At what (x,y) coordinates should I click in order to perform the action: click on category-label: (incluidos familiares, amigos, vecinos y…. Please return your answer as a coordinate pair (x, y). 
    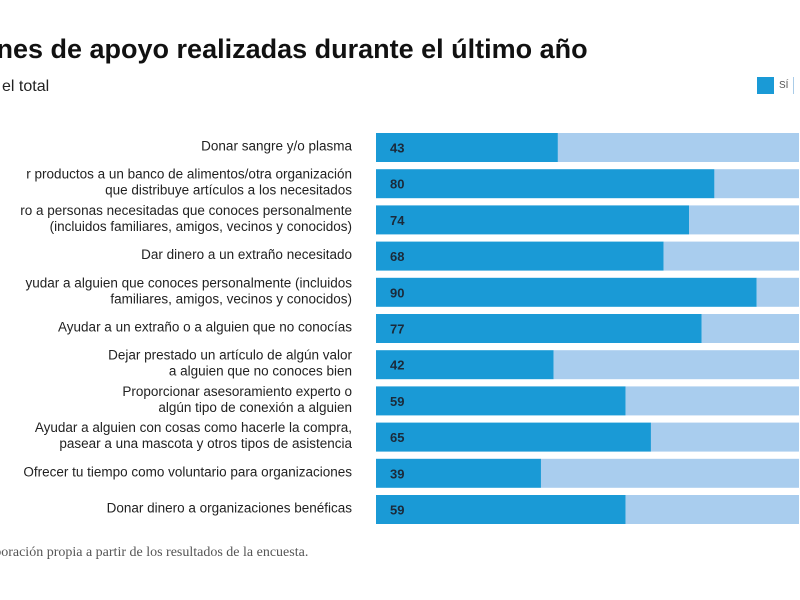
    Looking at the image, I should click on (201, 226).